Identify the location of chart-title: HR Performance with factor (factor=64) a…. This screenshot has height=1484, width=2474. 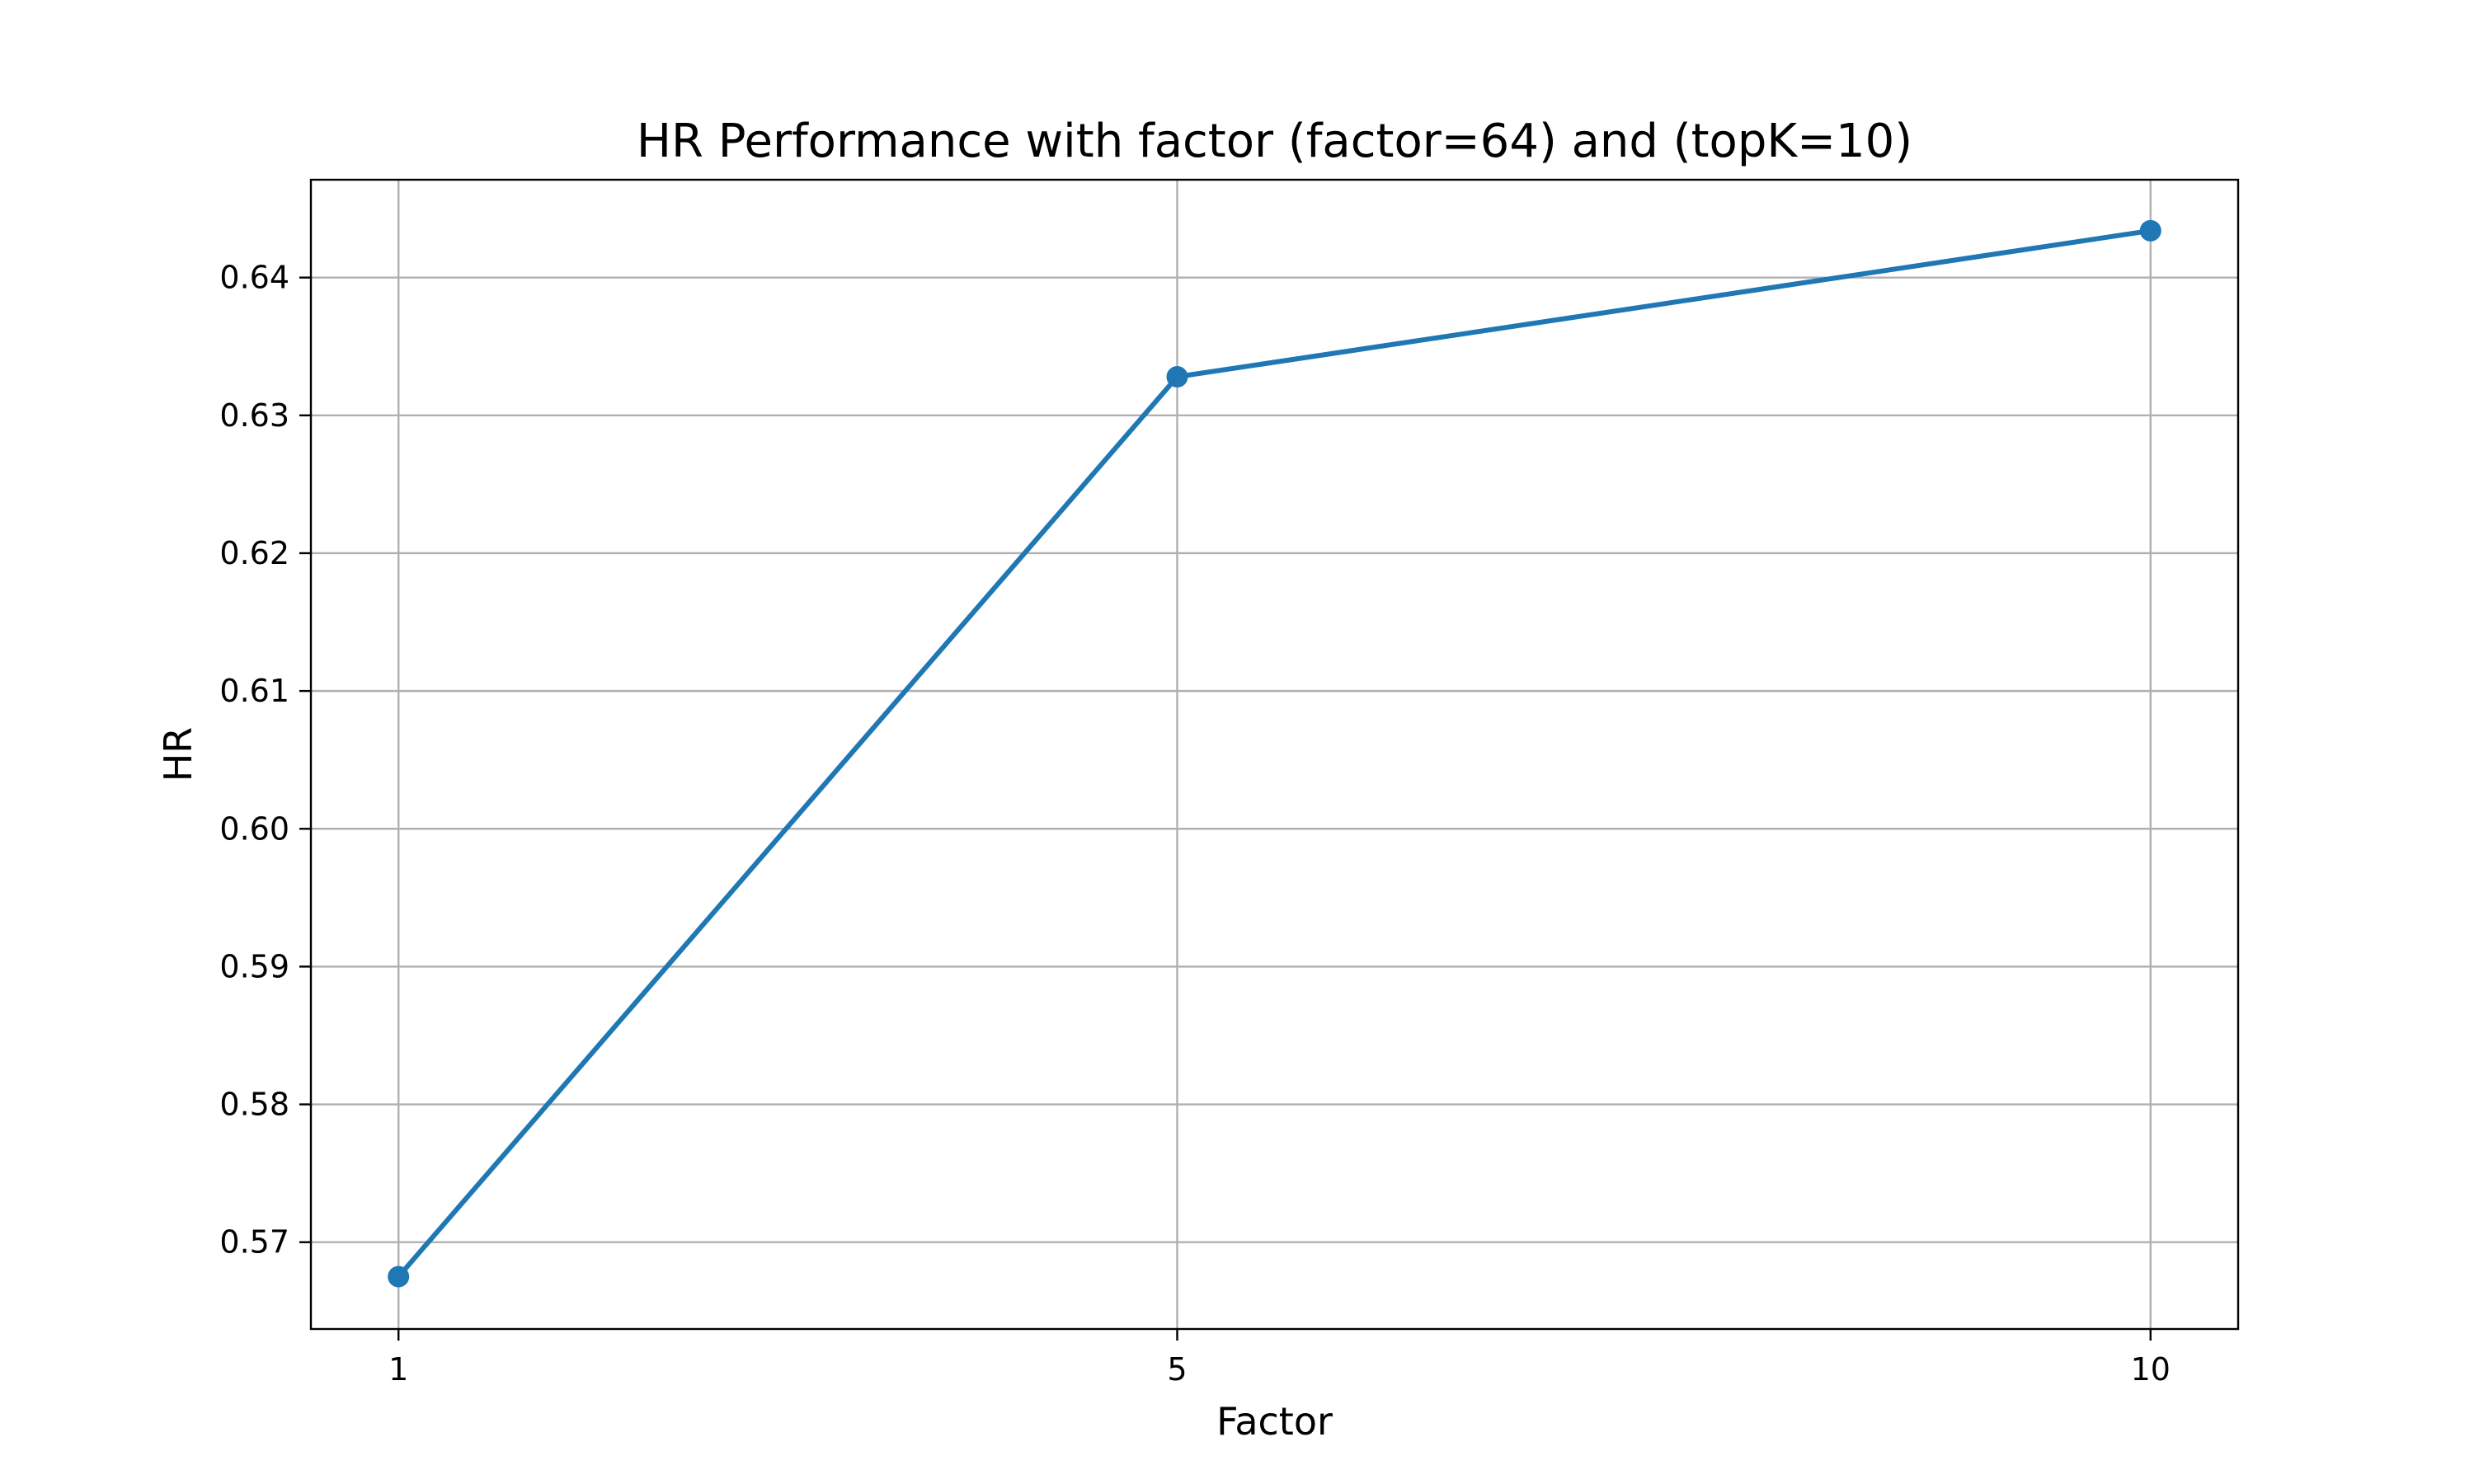
(1274, 141).